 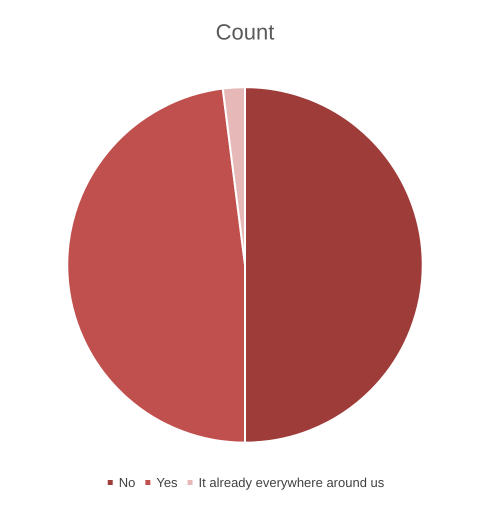 I want to click on legend-label: Yes, so click(x=167, y=482).